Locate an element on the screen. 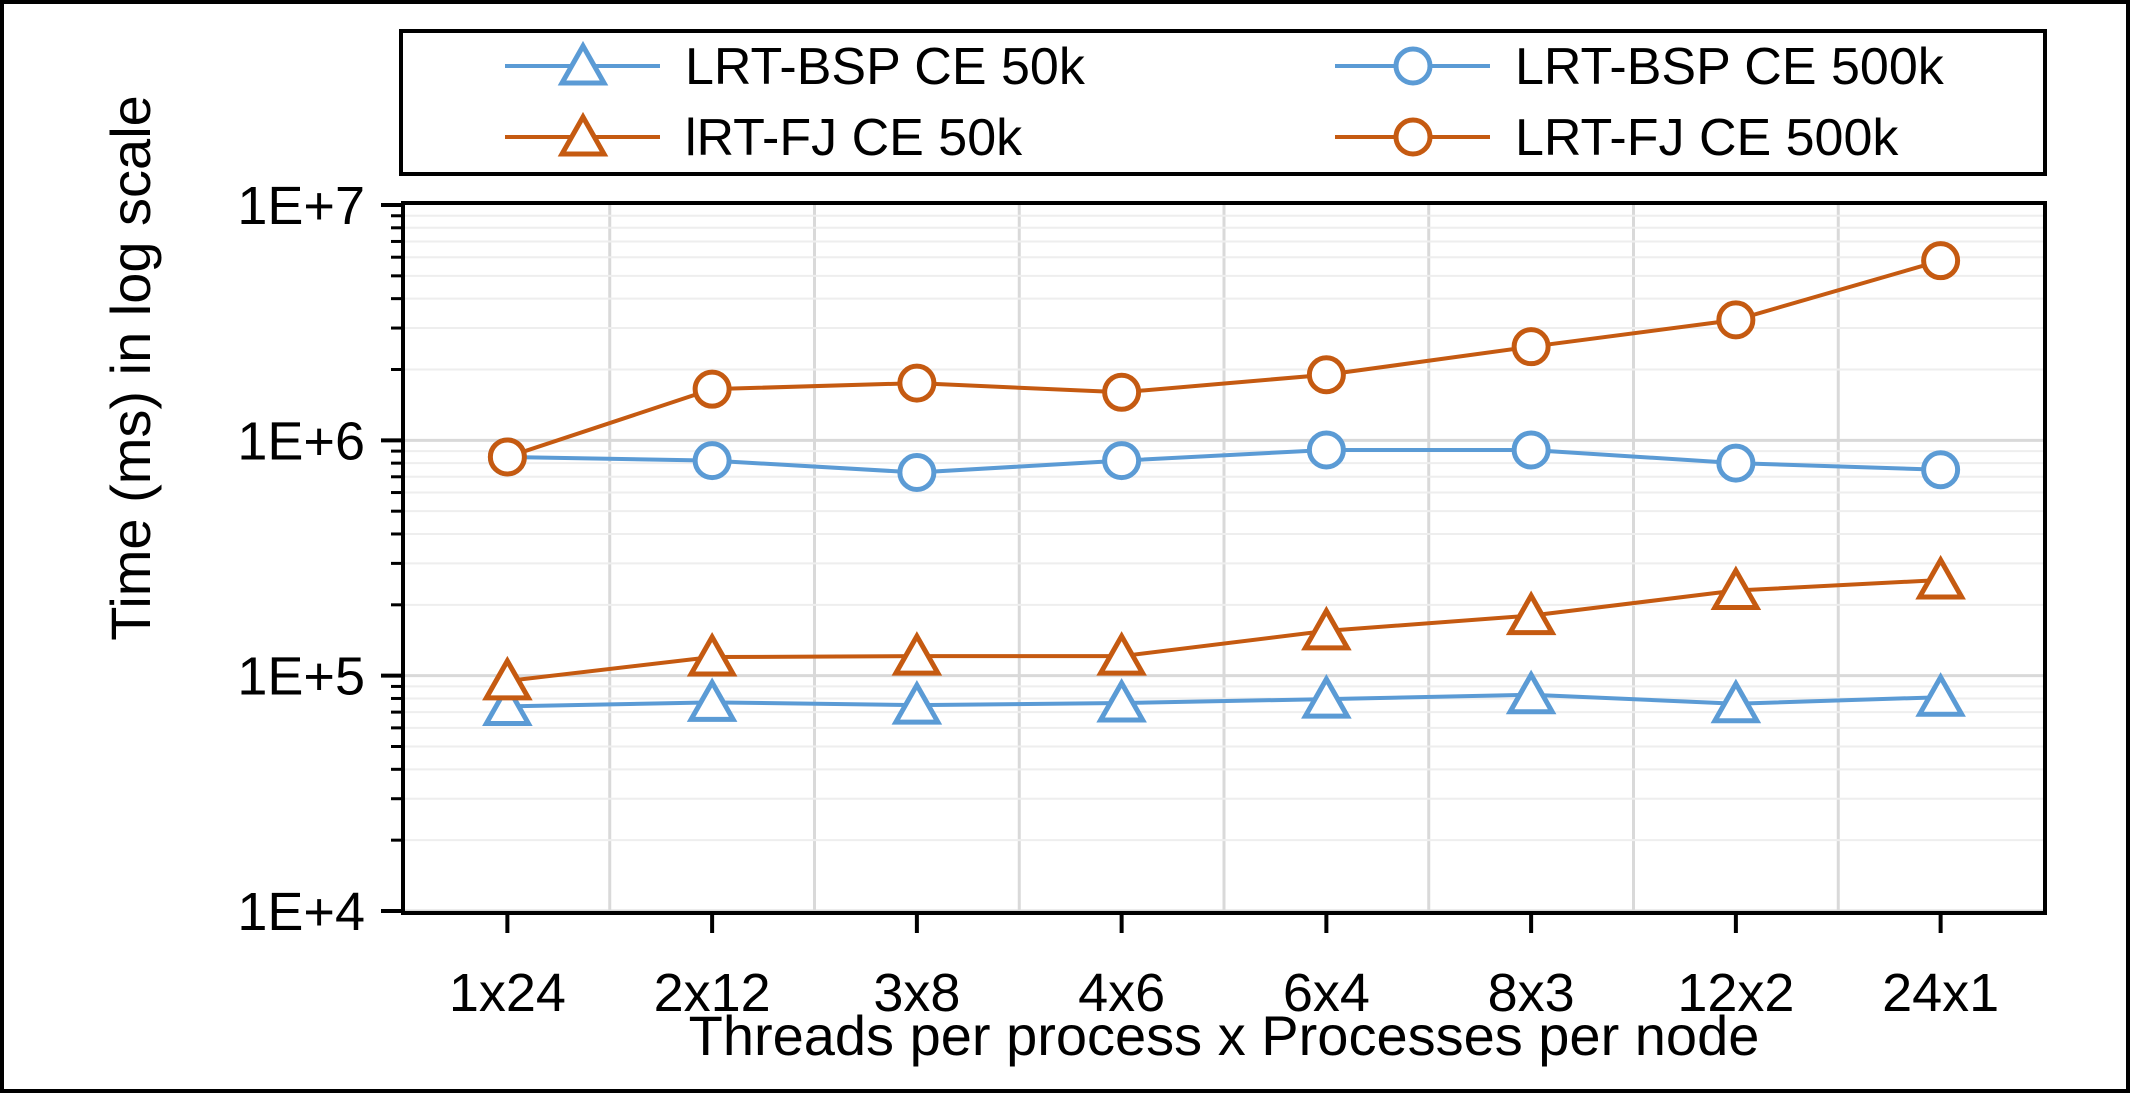 The image size is (2130, 1093). x-tick-label: 12x2 is located at coordinates (1735, 993).